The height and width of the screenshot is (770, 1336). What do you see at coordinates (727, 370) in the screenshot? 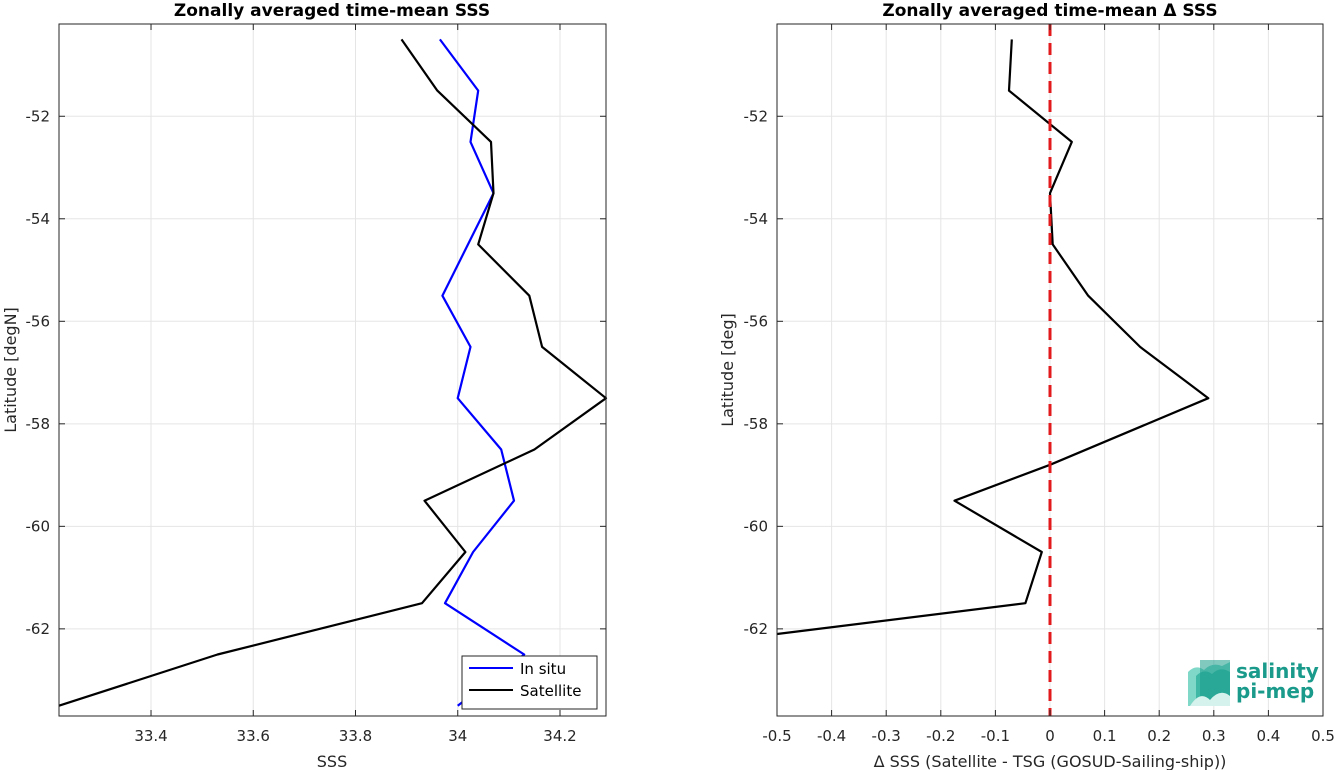
I see `y-axis-label: Latitude [deg]` at bounding box center [727, 370].